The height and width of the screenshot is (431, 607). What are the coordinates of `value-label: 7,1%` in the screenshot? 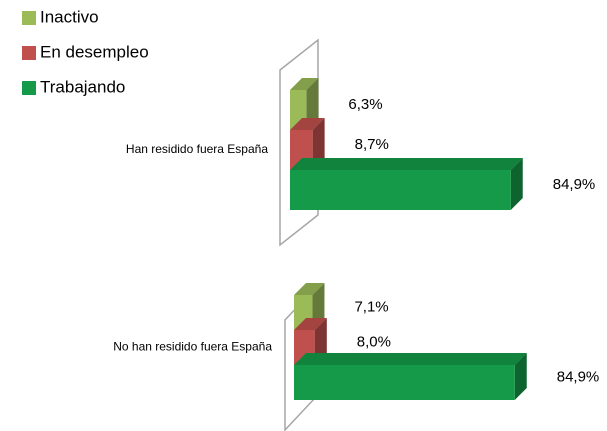 It's located at (371, 306).